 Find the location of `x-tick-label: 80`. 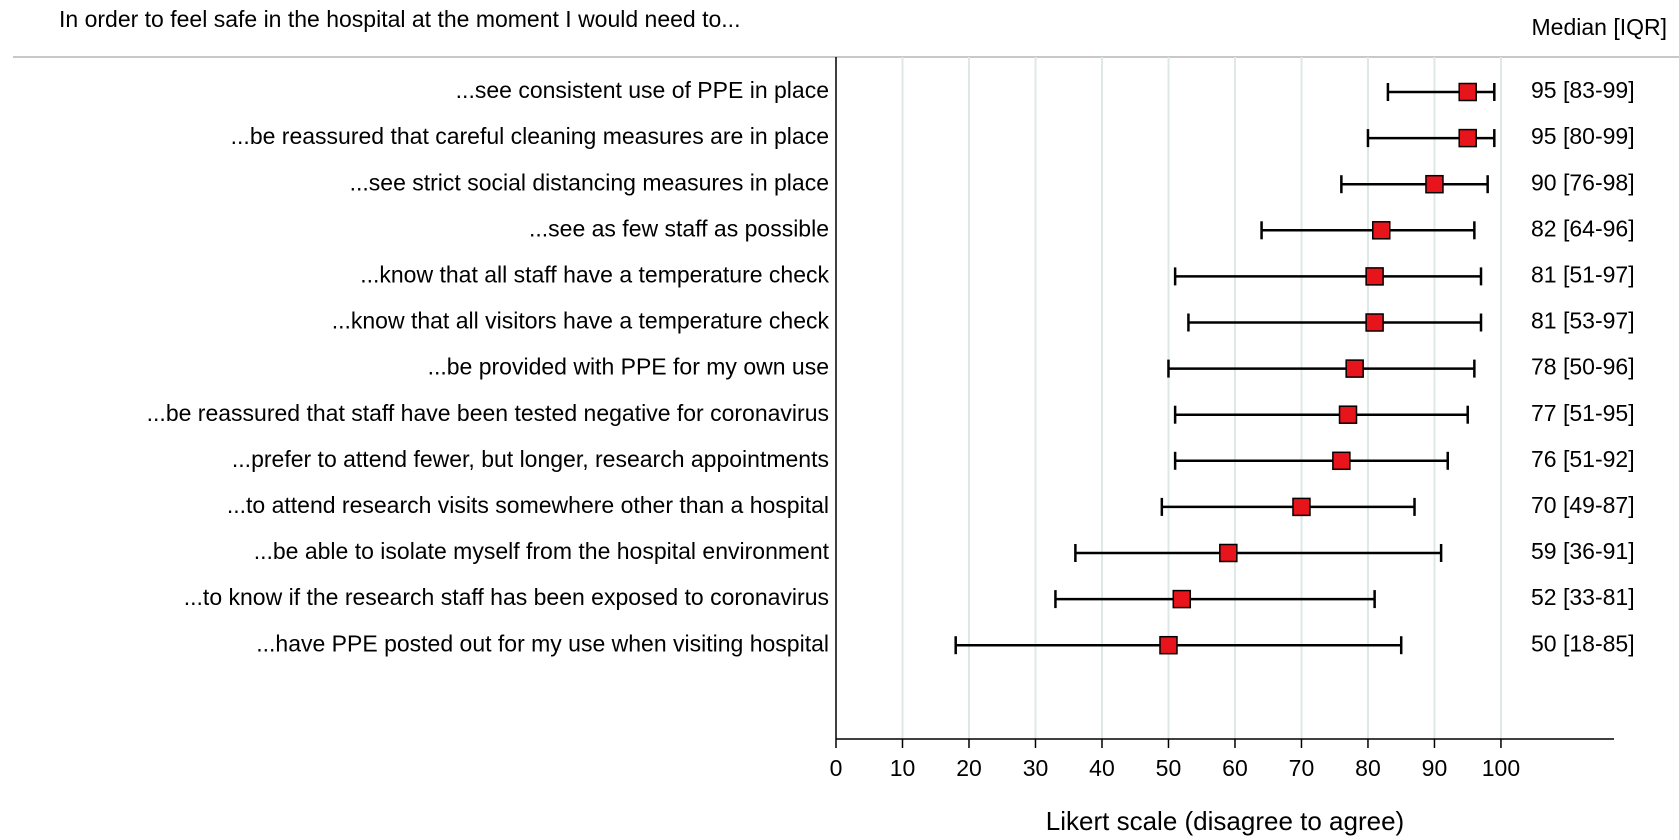

x-tick-label: 80 is located at coordinates (1368, 768).